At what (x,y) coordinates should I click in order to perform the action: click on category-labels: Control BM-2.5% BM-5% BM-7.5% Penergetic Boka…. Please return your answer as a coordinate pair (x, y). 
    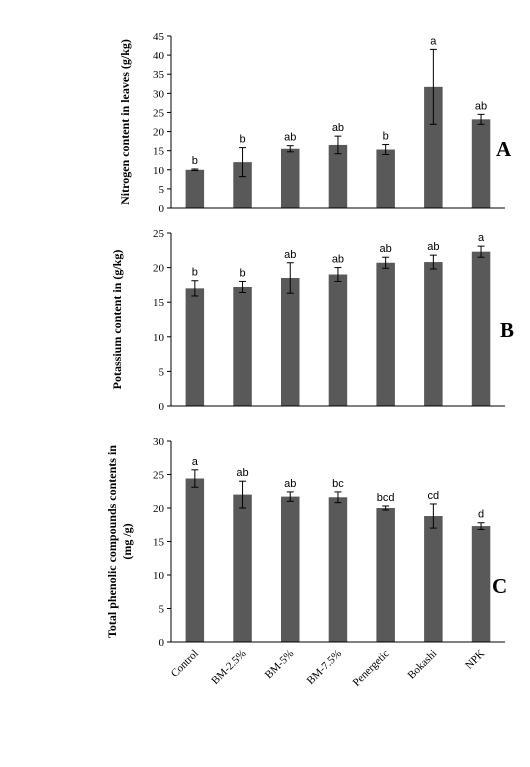
    Looking at the image, I should click on (328, 668).